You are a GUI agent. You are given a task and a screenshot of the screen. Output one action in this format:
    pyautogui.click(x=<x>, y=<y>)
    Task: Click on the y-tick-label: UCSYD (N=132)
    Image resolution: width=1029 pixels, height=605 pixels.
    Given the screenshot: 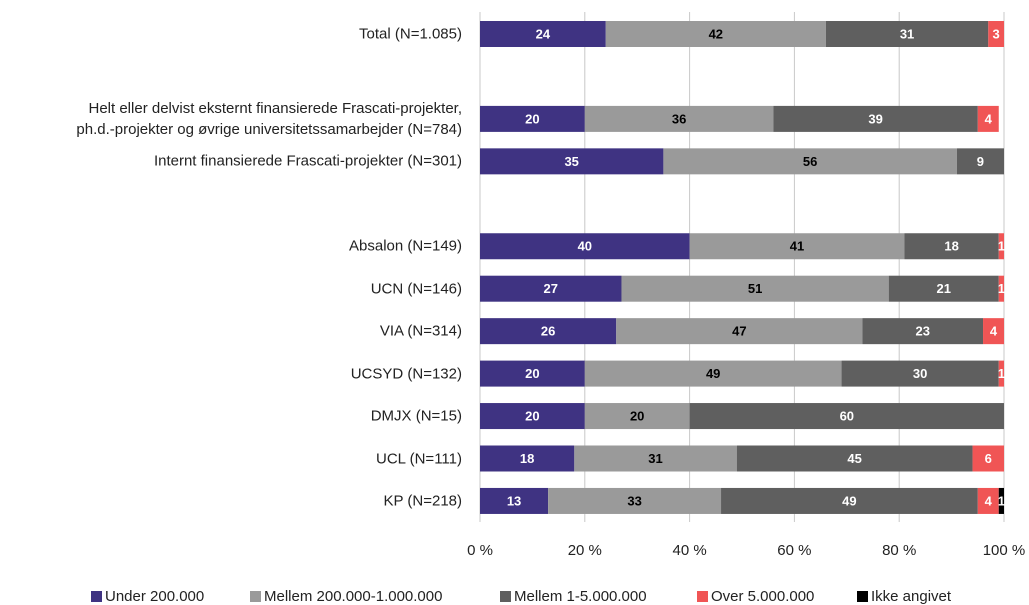 What is the action you would take?
    pyautogui.click(x=406, y=374)
    